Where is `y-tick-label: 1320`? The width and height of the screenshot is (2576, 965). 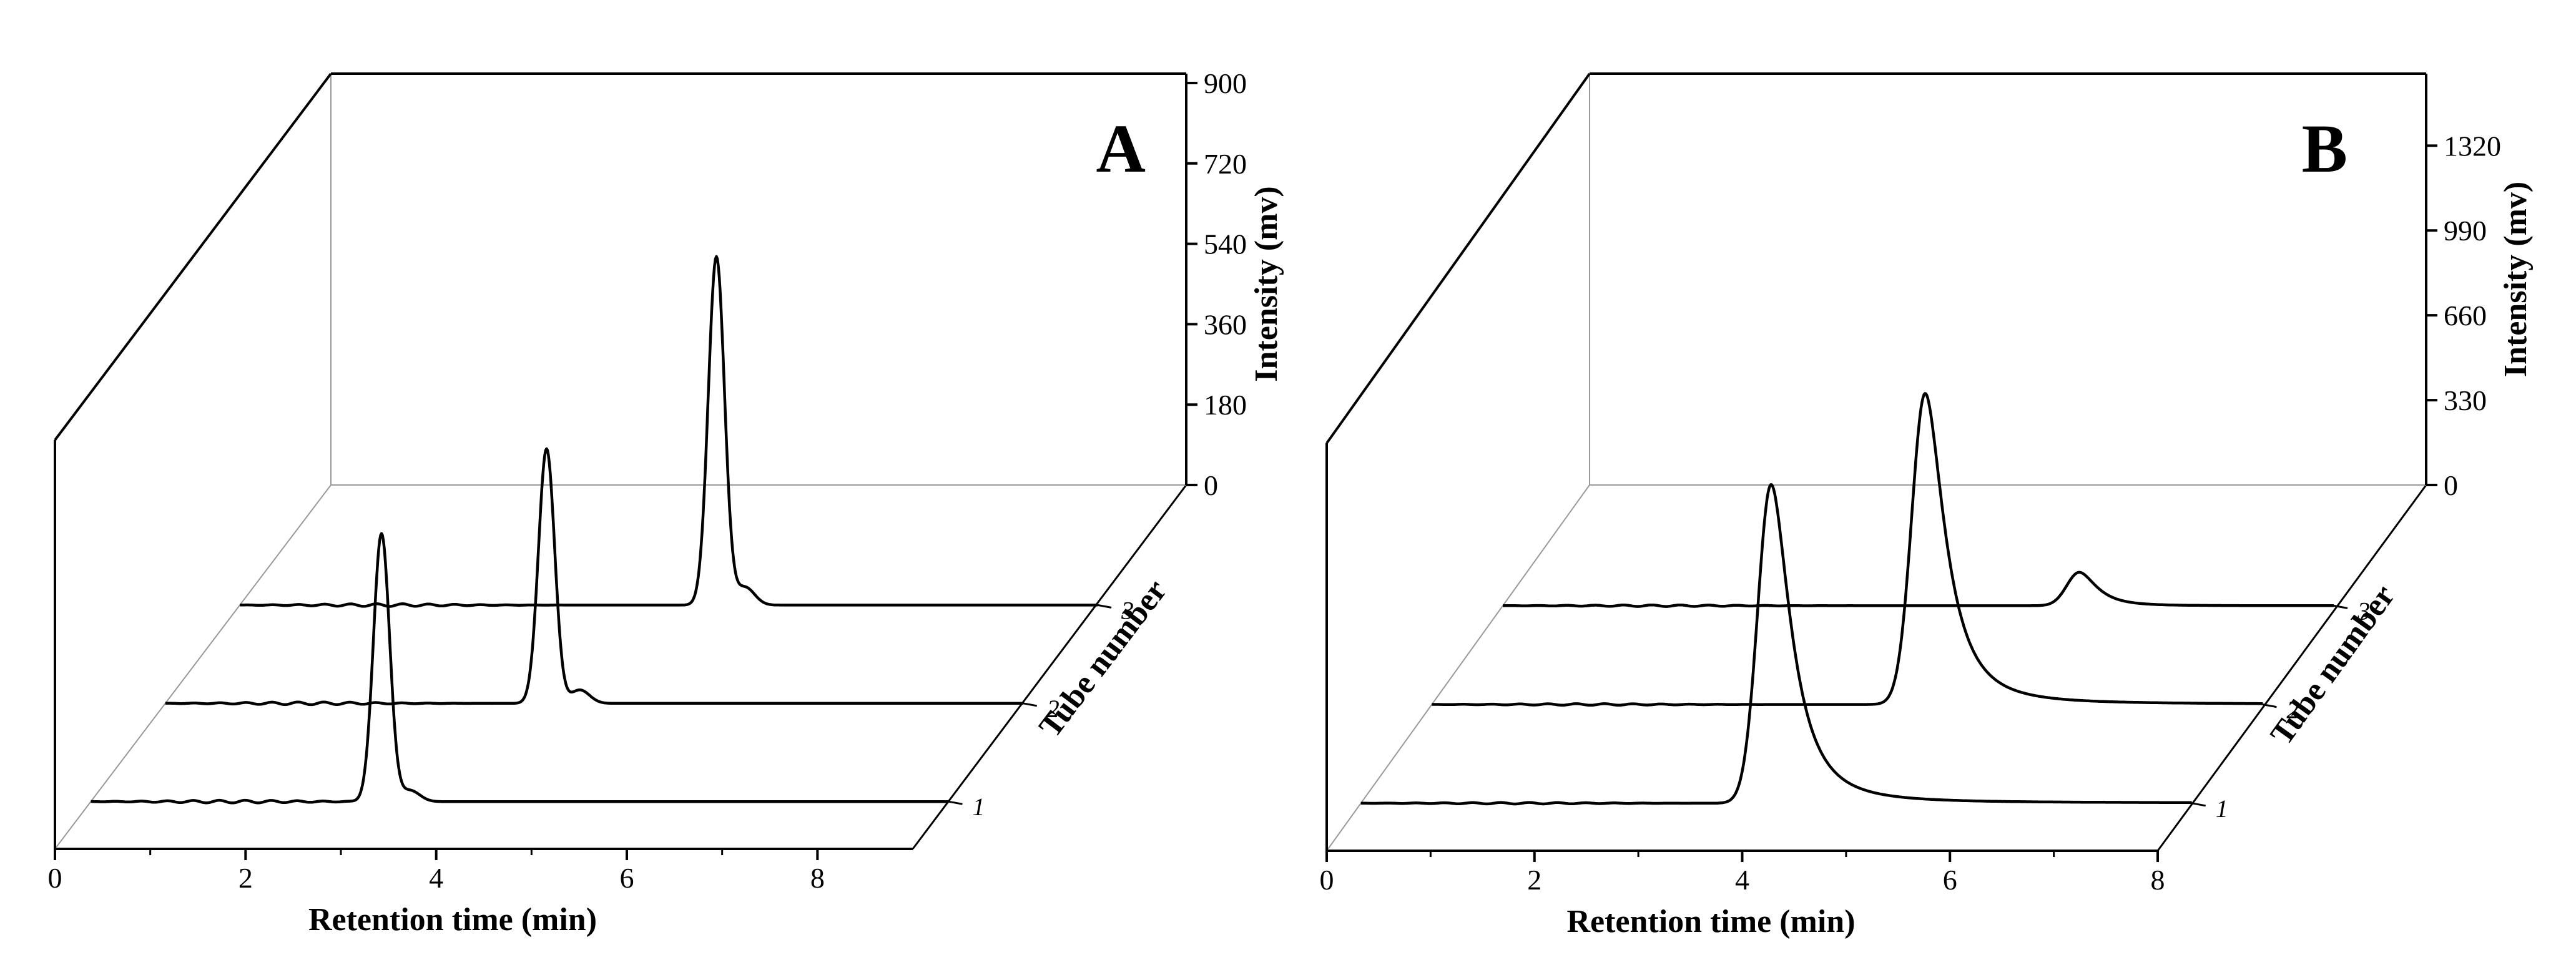
y-tick-label: 1320 is located at coordinates (2472, 146).